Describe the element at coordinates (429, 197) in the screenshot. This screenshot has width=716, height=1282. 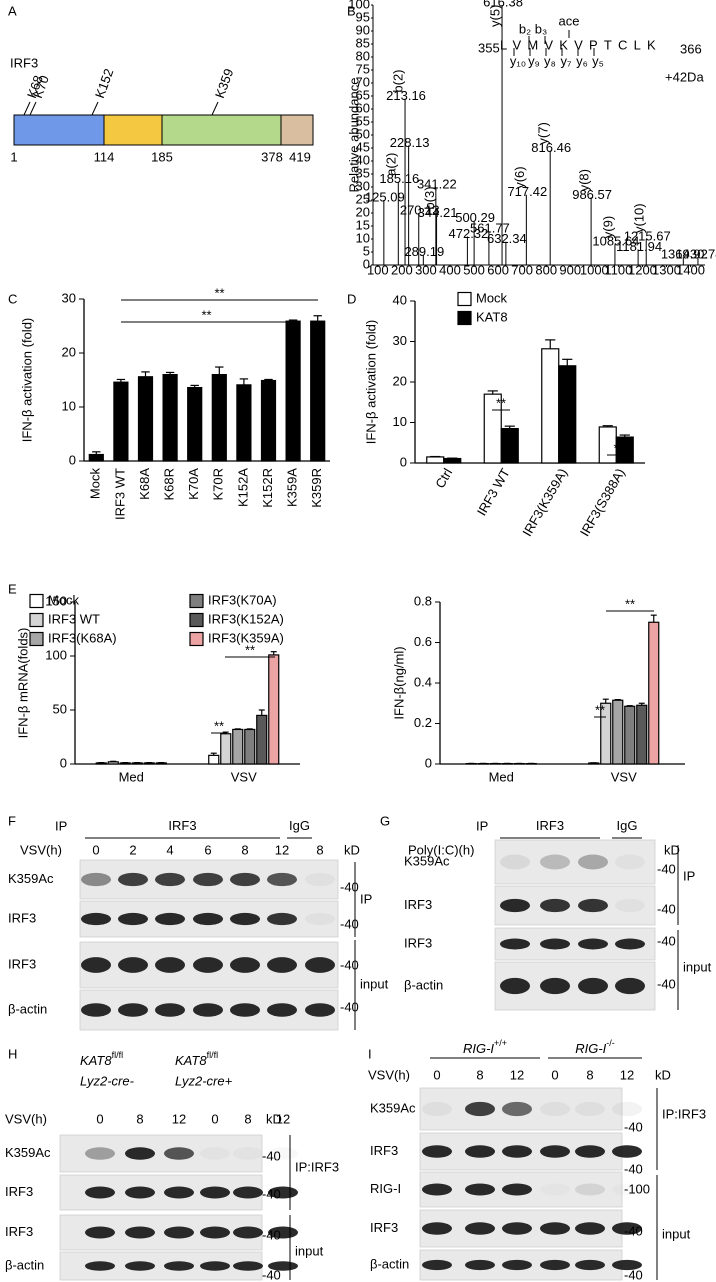
I see `ion-label: b(3)` at that location.